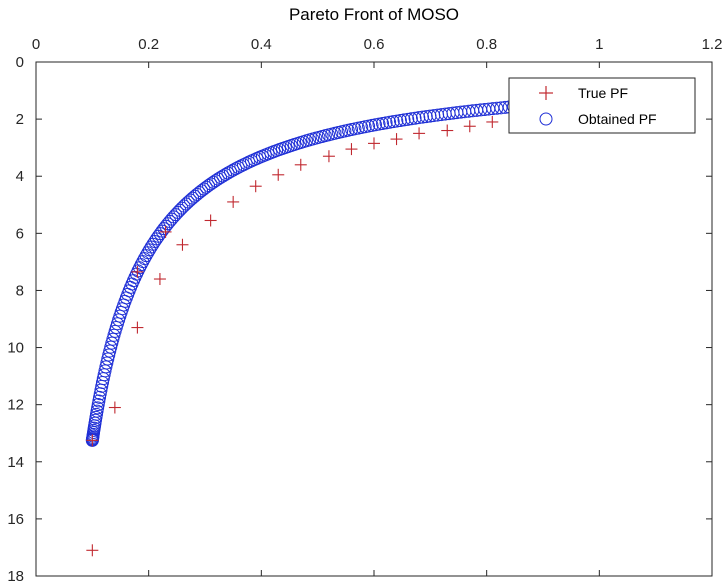  What do you see at coordinates (20, 233) in the screenshot?
I see `y-tick-label: 6` at bounding box center [20, 233].